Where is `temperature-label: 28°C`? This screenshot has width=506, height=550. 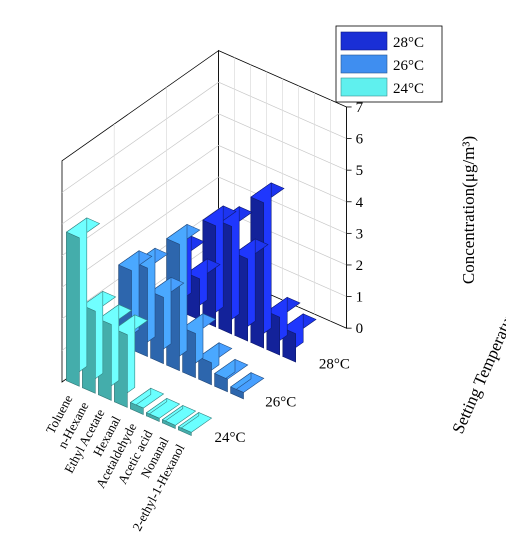 temperature-label: 28°C is located at coordinates (334, 365).